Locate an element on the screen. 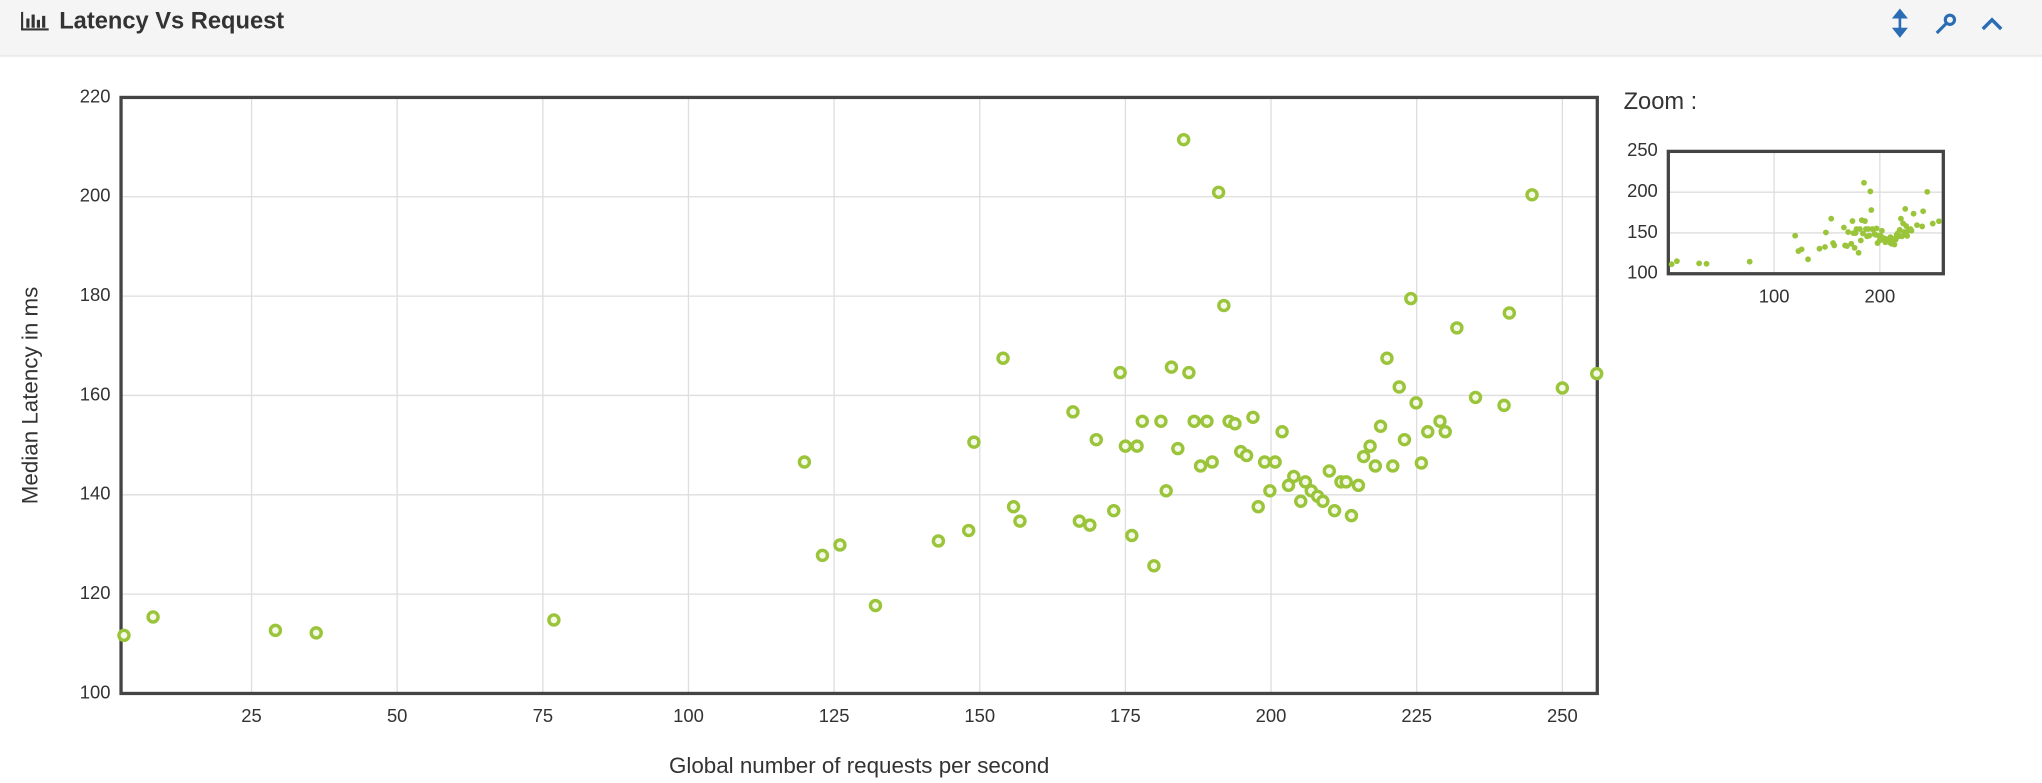  y-tick-label: 120 is located at coordinates (95, 592).